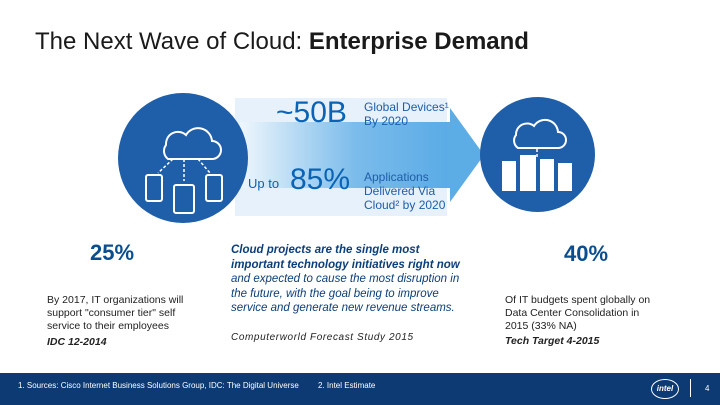  What do you see at coordinates (690, 388) in the screenshot?
I see `footer-divider` at bounding box center [690, 388].